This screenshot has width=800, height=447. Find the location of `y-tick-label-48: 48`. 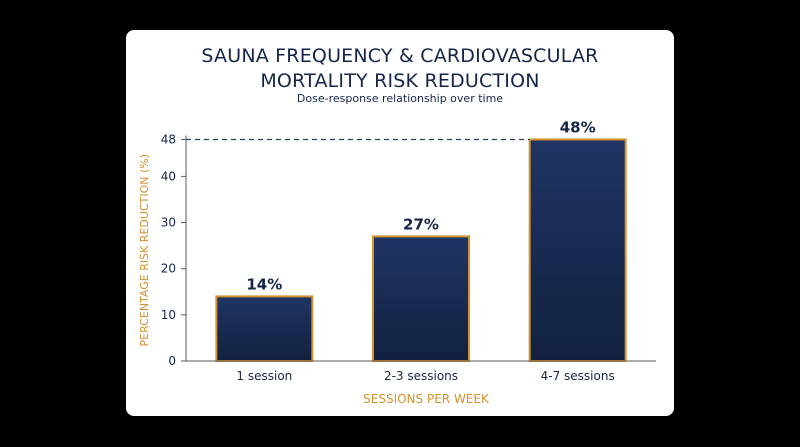

y-tick-label-48: 48 is located at coordinates (168, 139).